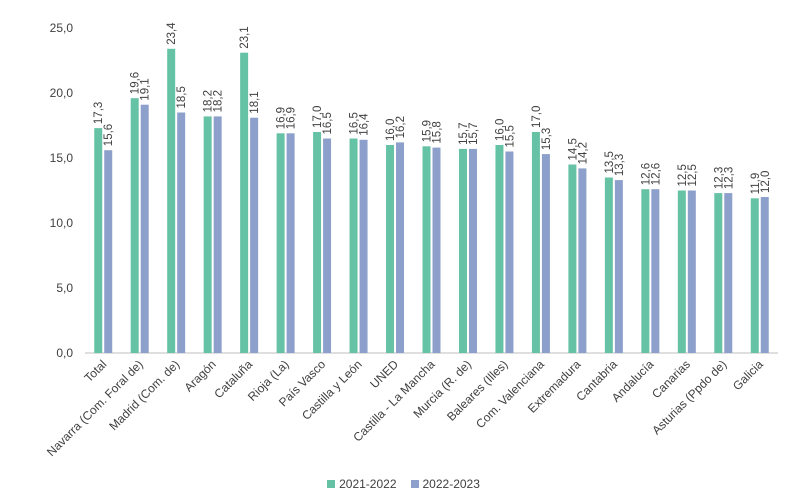  What do you see at coordinates (610, 162) in the screenshot?
I see `data-label: 13,5` at bounding box center [610, 162].